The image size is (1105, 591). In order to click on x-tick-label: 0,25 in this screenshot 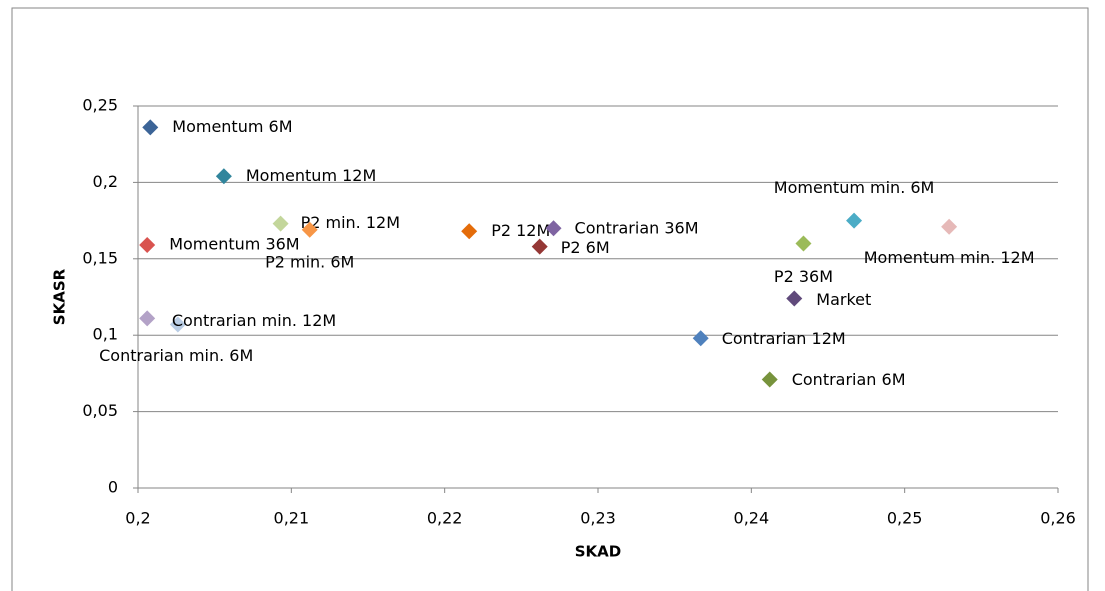, I will do `click(905, 518)`.